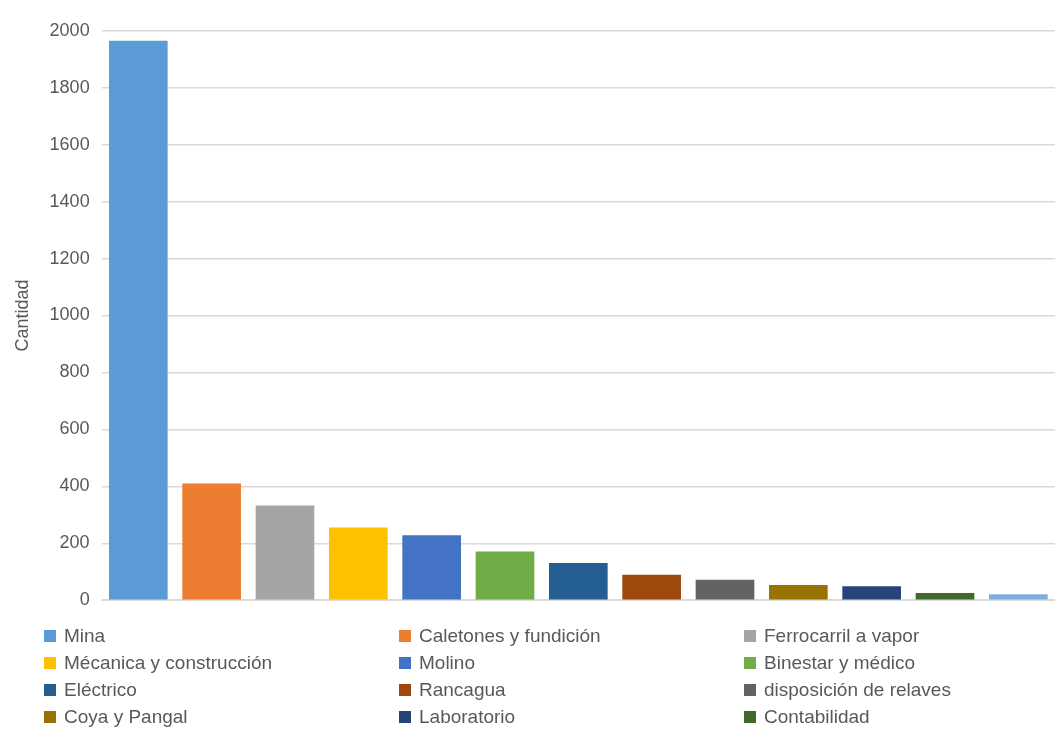 The width and height of the screenshot is (1055, 742). What do you see at coordinates (857, 689) in the screenshot?
I see `legend-label: disposición de relaves` at bounding box center [857, 689].